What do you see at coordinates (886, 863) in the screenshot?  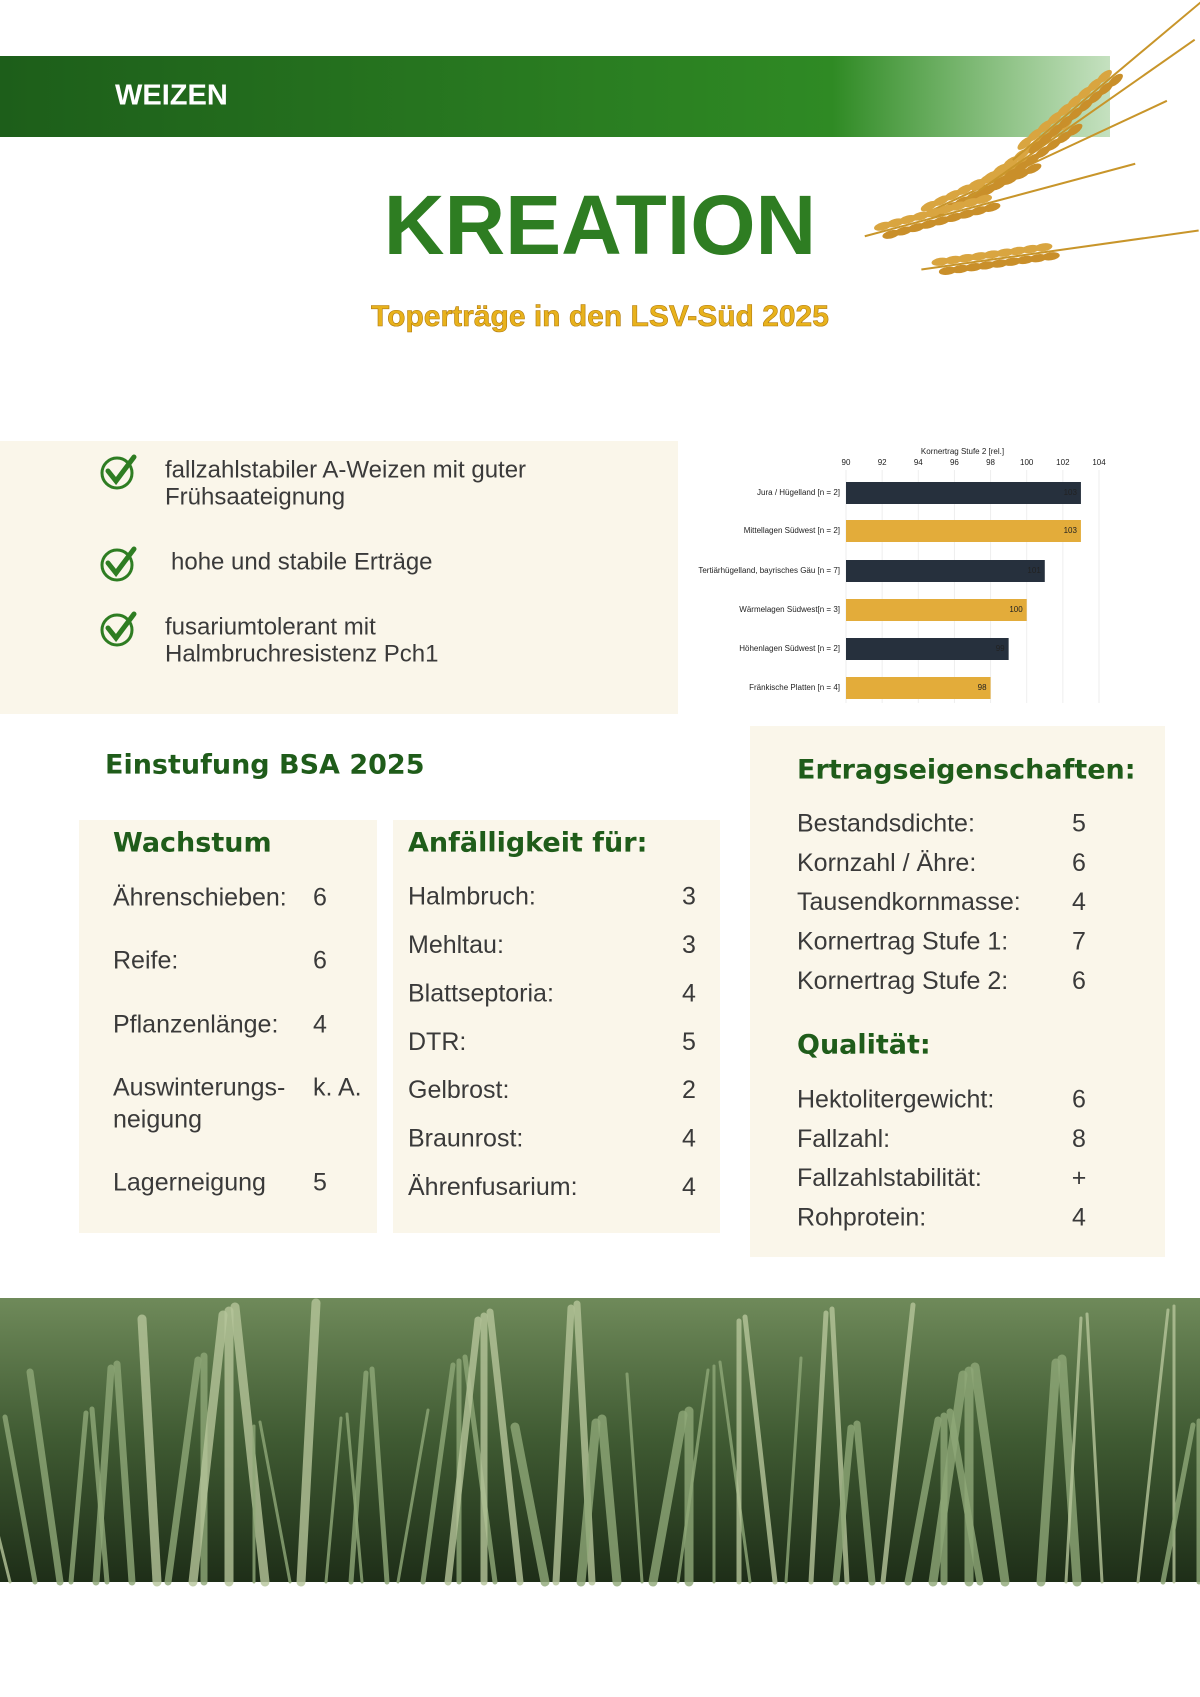 I see `row-label: Kornzahl / Ähre:` at bounding box center [886, 863].